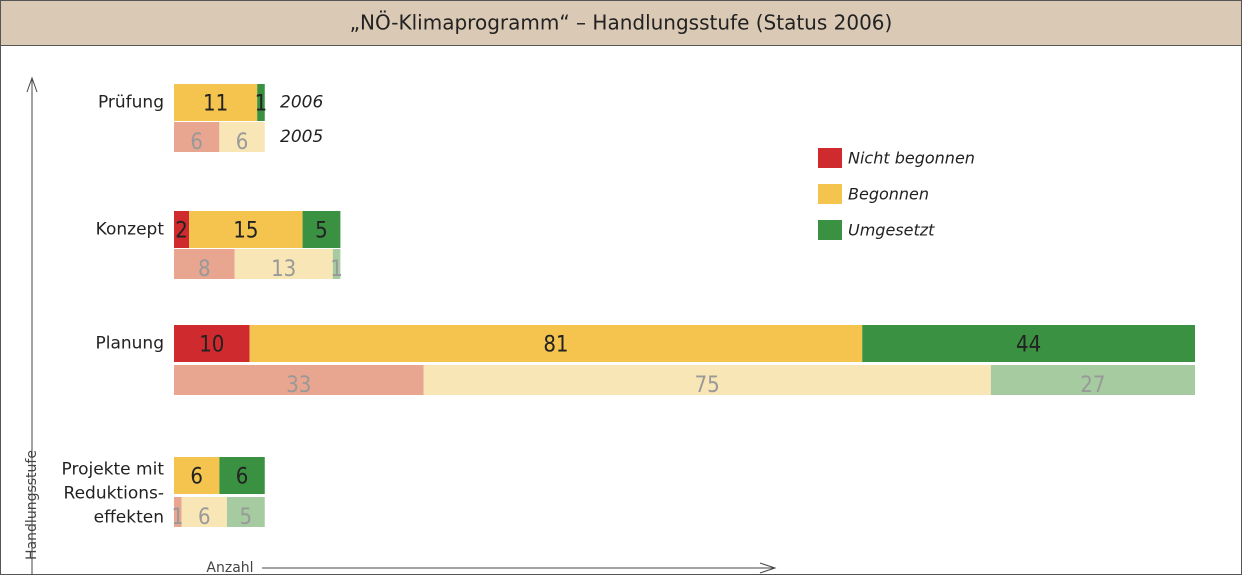 The width and height of the screenshot is (1242, 579). I want to click on x-axis-label: Anzahl, so click(229, 567).